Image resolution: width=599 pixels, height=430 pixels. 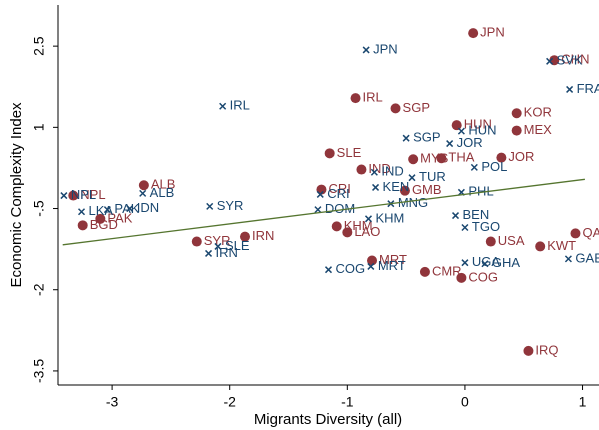 What do you see at coordinates (389, 217) in the screenshot?
I see `point-label: KHM` at bounding box center [389, 217].